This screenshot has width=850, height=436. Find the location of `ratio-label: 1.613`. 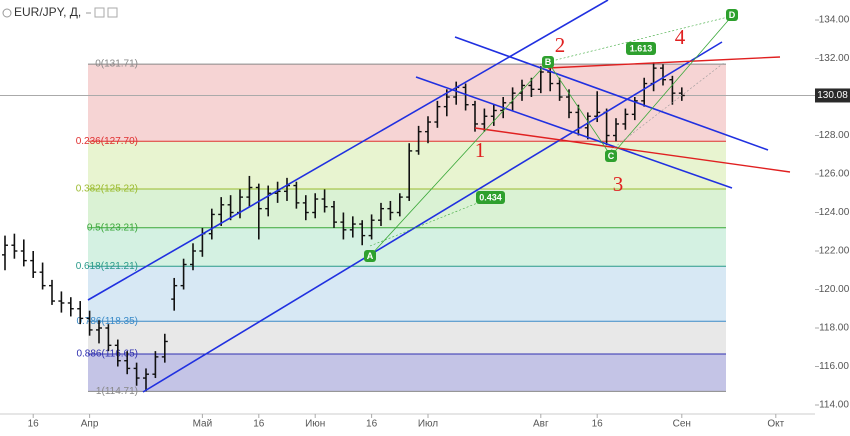

ratio-label: 1.613 is located at coordinates (641, 48).